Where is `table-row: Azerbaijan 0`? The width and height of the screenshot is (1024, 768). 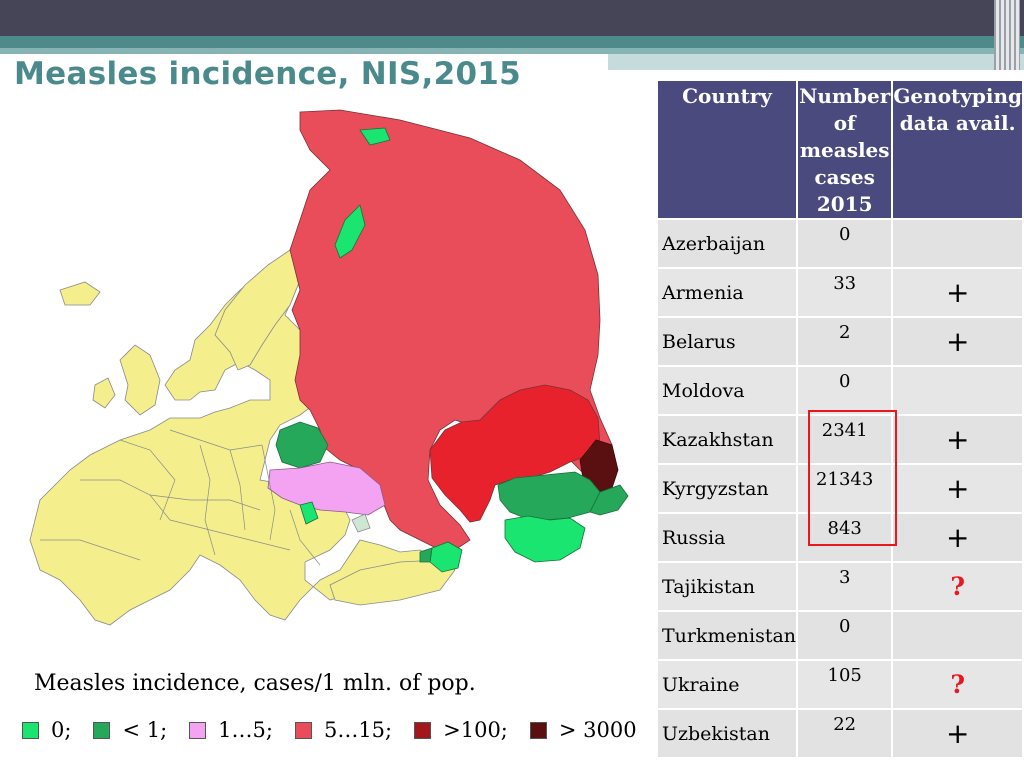
table-row: Azerbaijan 0 is located at coordinates (839, 243).